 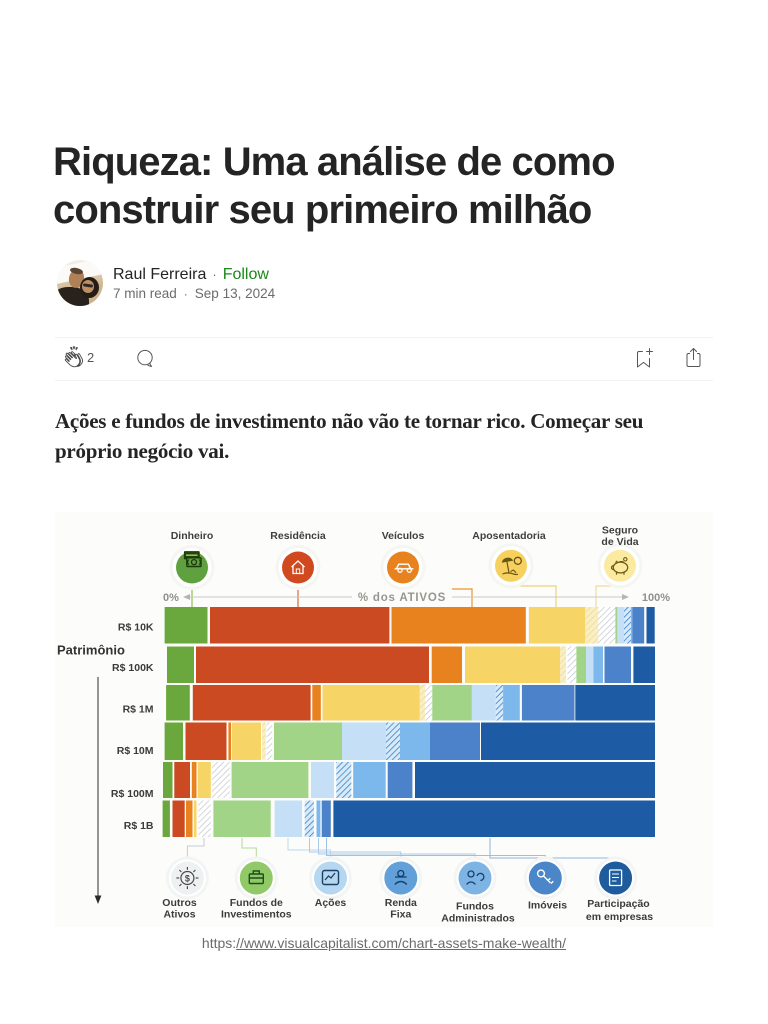 I want to click on svg-text: Veículos, so click(x=403, y=536).